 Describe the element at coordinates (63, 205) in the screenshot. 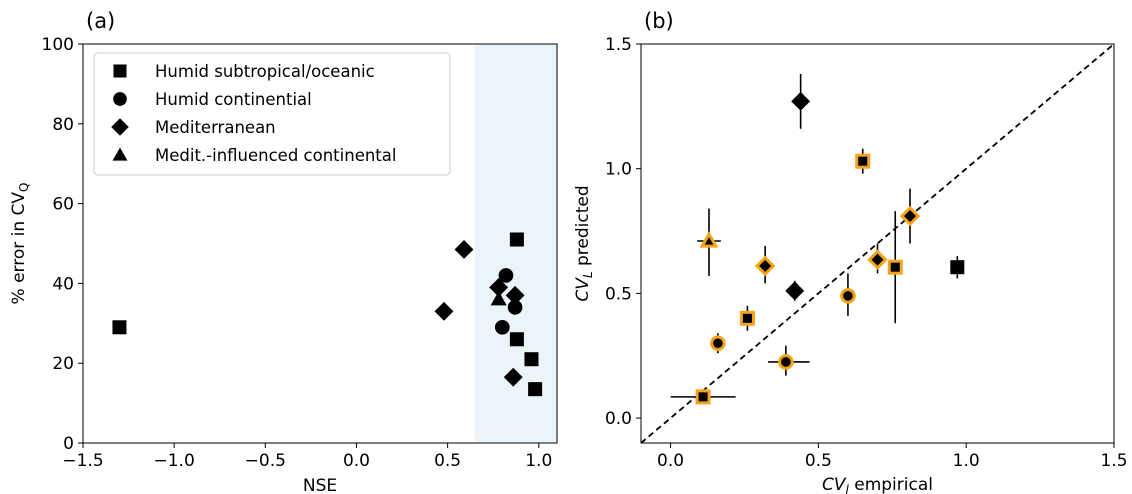

I see `y-tick-label: 60` at that location.